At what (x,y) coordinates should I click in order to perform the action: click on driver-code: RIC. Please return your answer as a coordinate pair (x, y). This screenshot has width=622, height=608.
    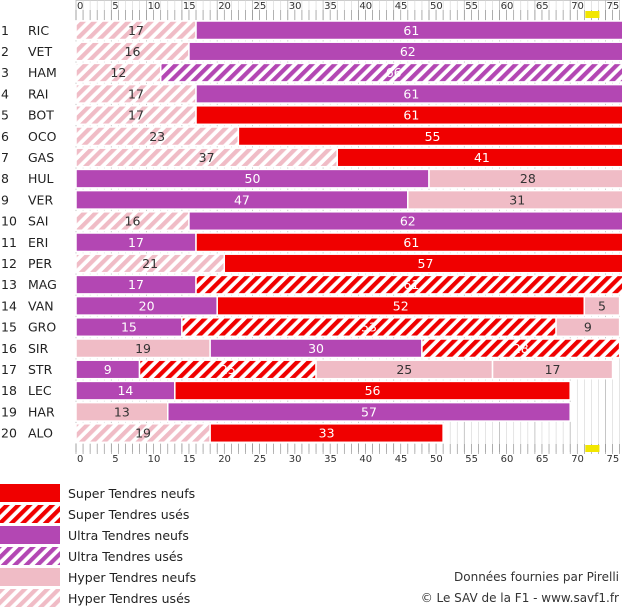
    Looking at the image, I should click on (38, 30).